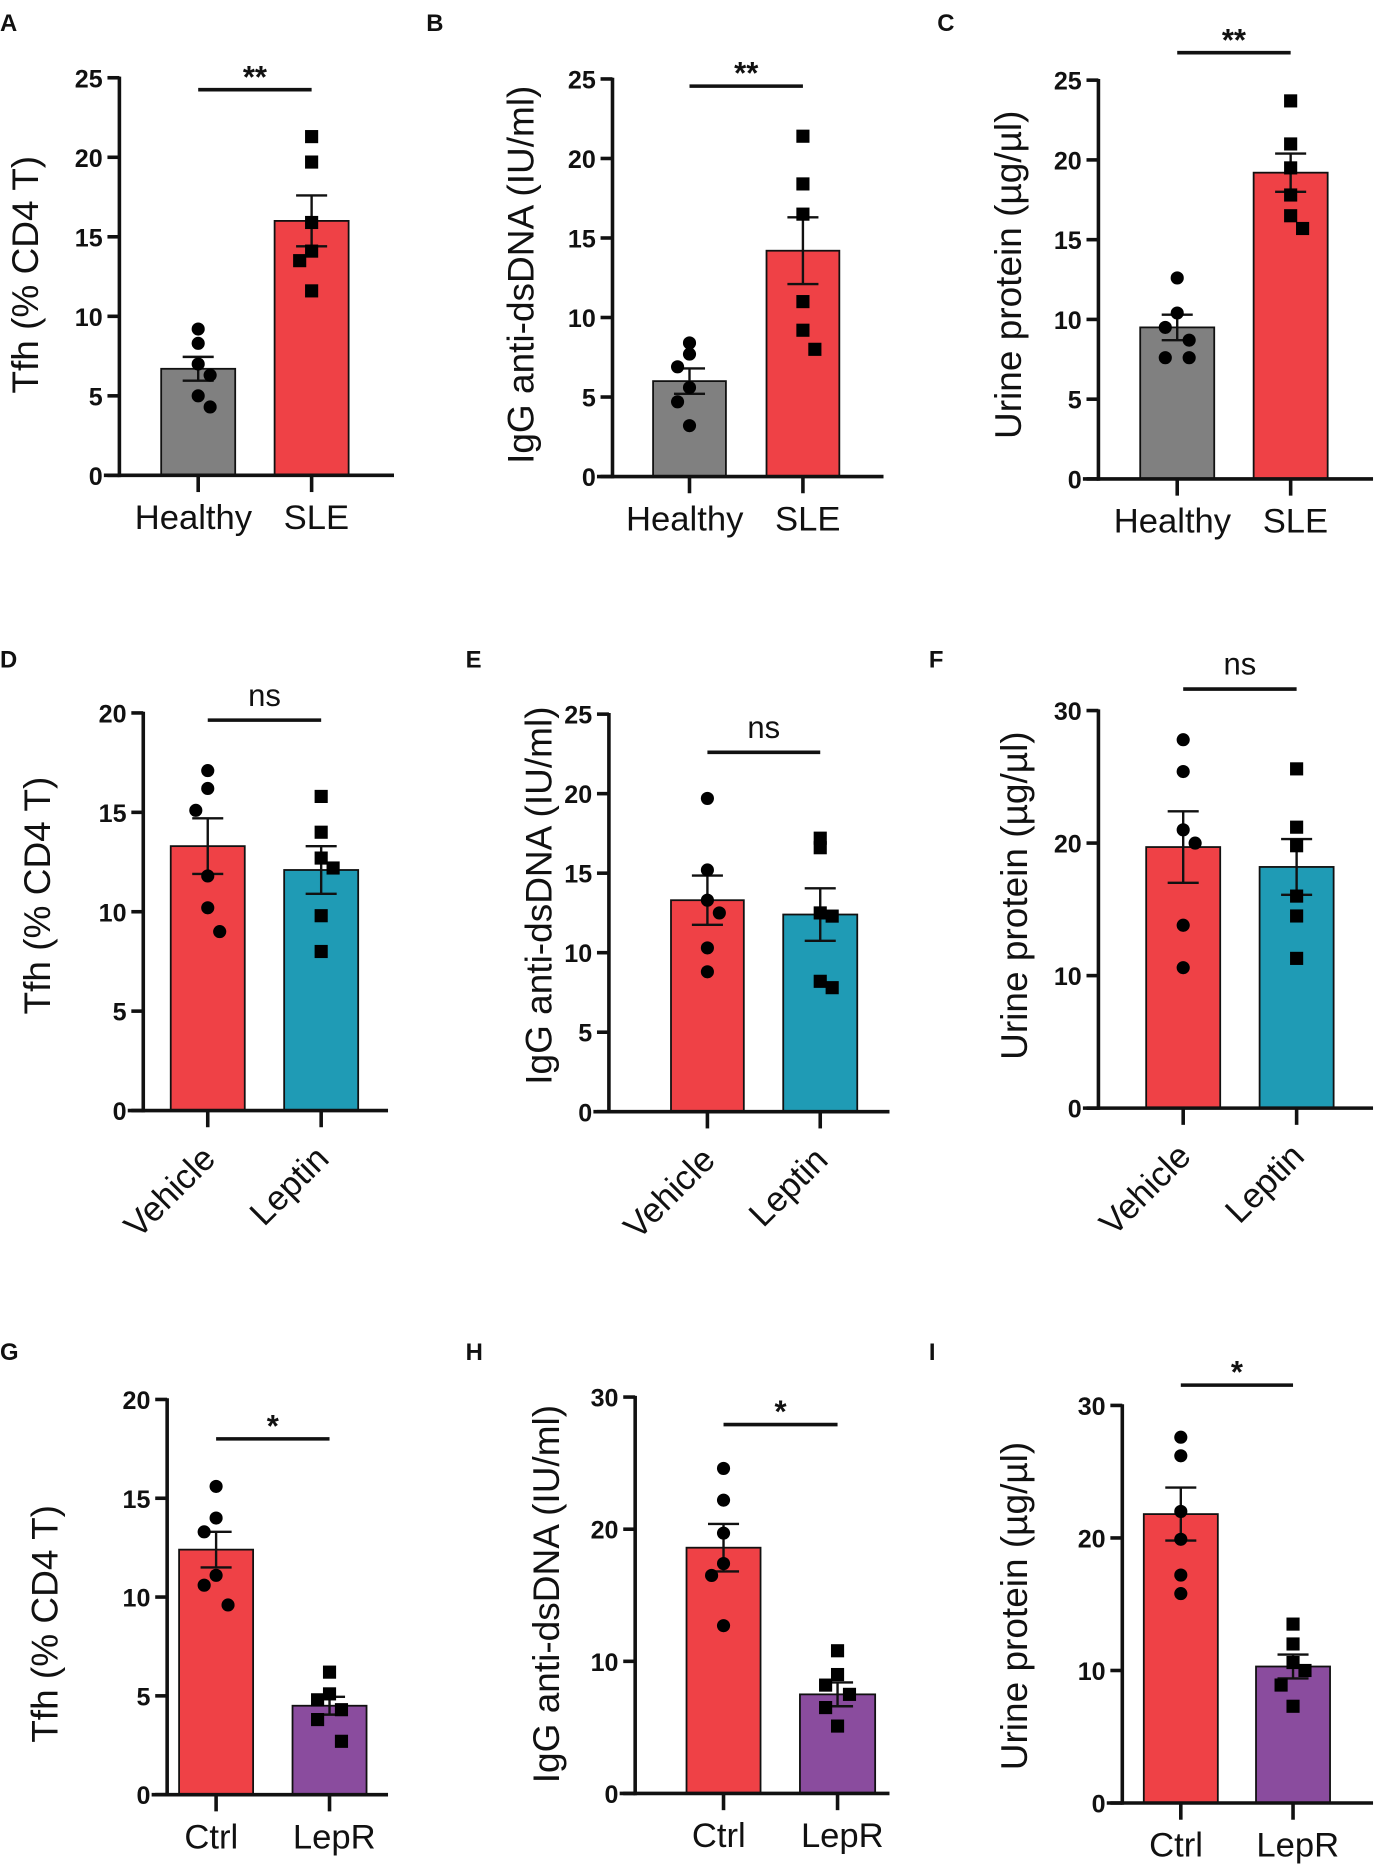 Image resolution: width=1379 pixels, height=1876 pixels. I want to click on y-axis-title: IgG anti-dsDNA (IU/ml), so click(539, 895).